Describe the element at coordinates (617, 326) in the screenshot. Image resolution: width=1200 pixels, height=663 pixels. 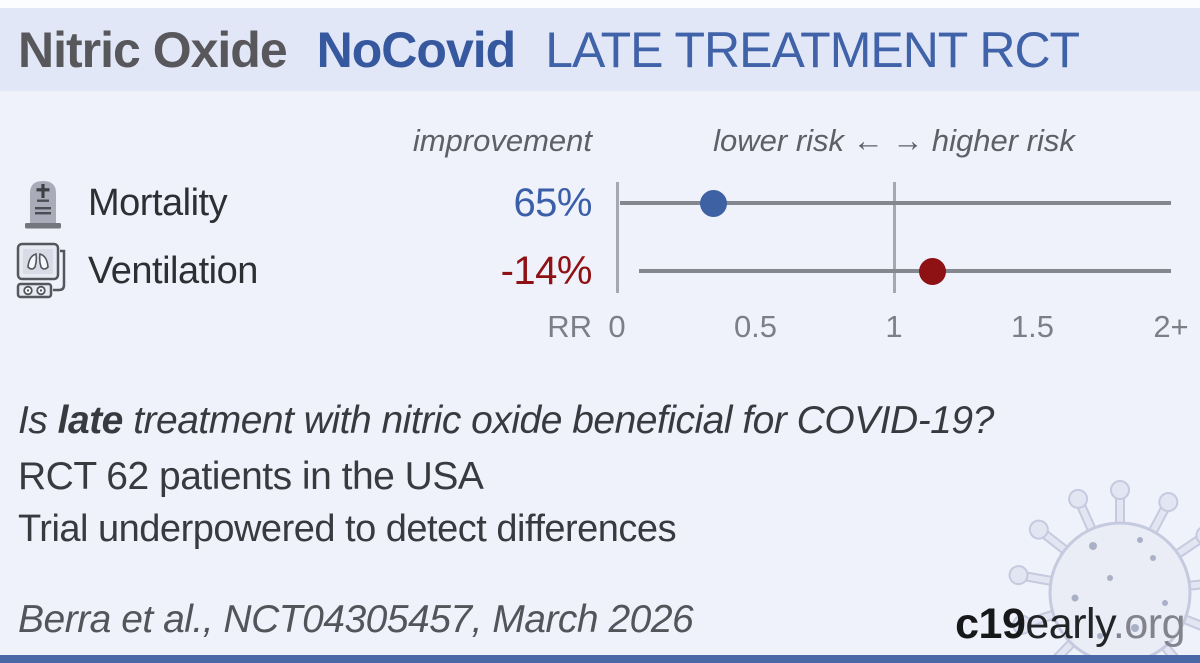
I see `axis-tick-label: 0` at that location.